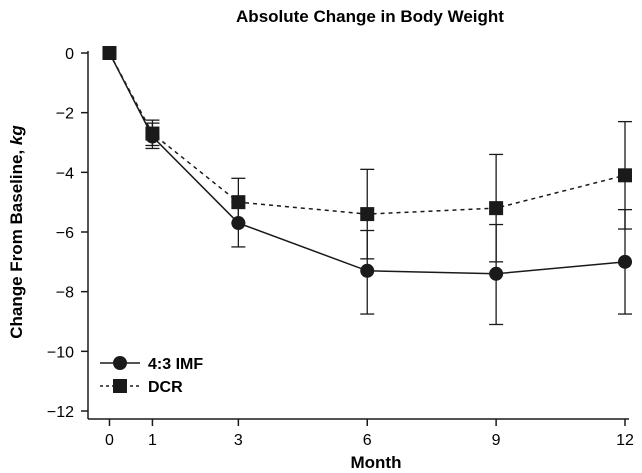 The height and width of the screenshot is (473, 642). What do you see at coordinates (376, 462) in the screenshot?
I see `x-axis-label: Month` at bounding box center [376, 462].